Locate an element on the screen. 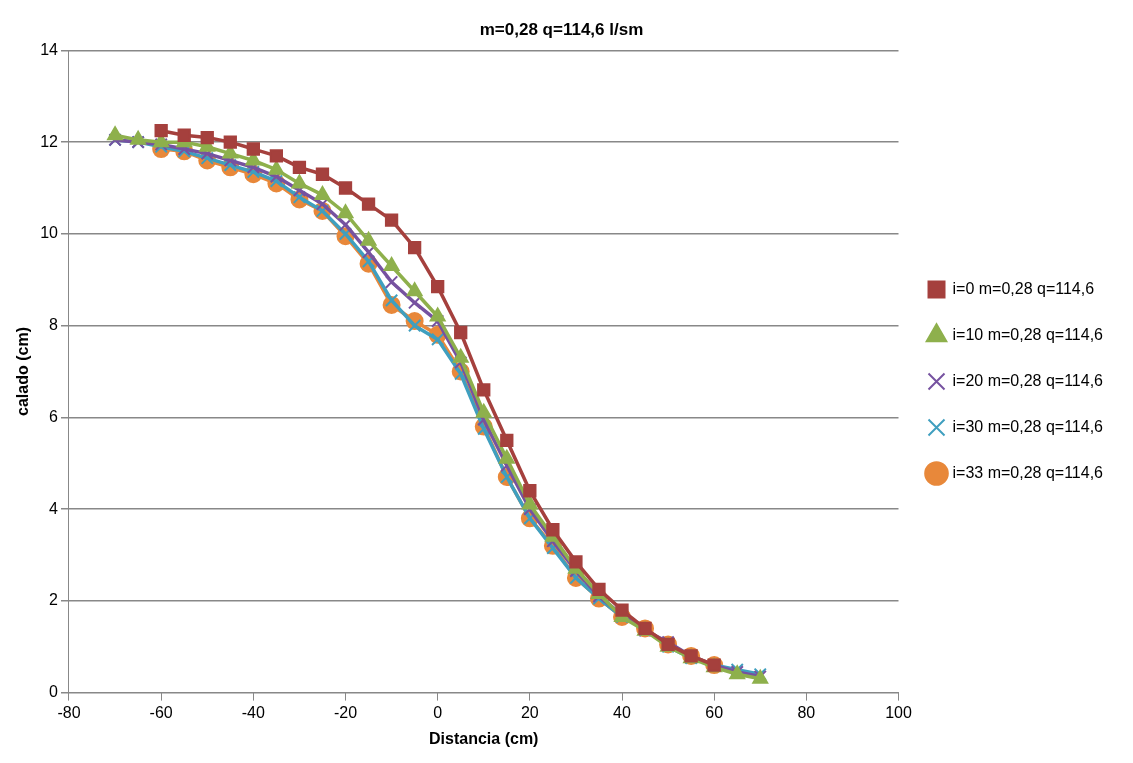  y-tick-label: 6 is located at coordinates (54, 416).